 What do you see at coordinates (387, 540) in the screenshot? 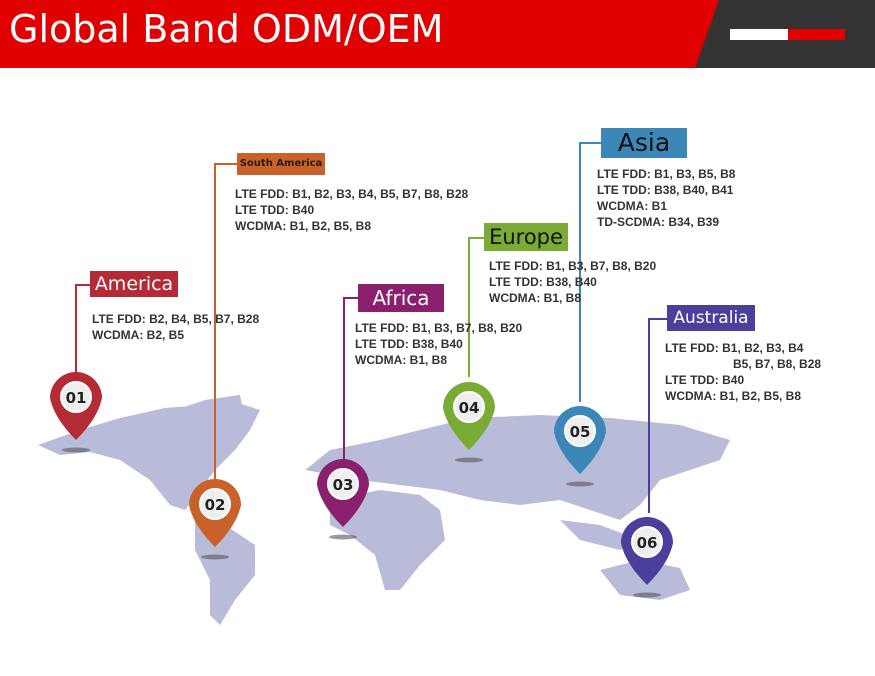
I see `map-africa` at bounding box center [387, 540].